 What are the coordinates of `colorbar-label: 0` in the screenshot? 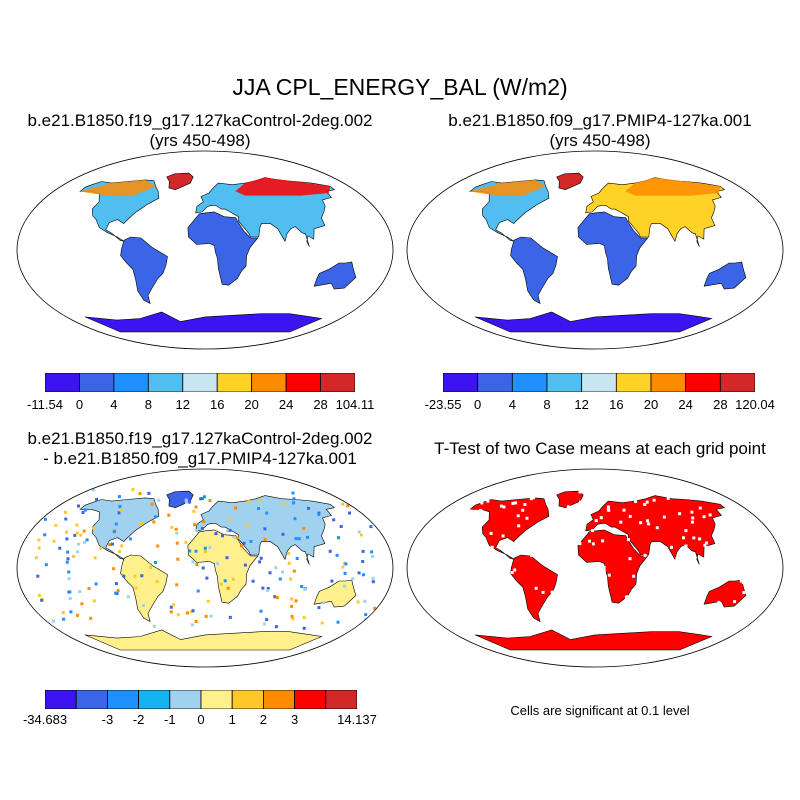 It's located at (79, 404).